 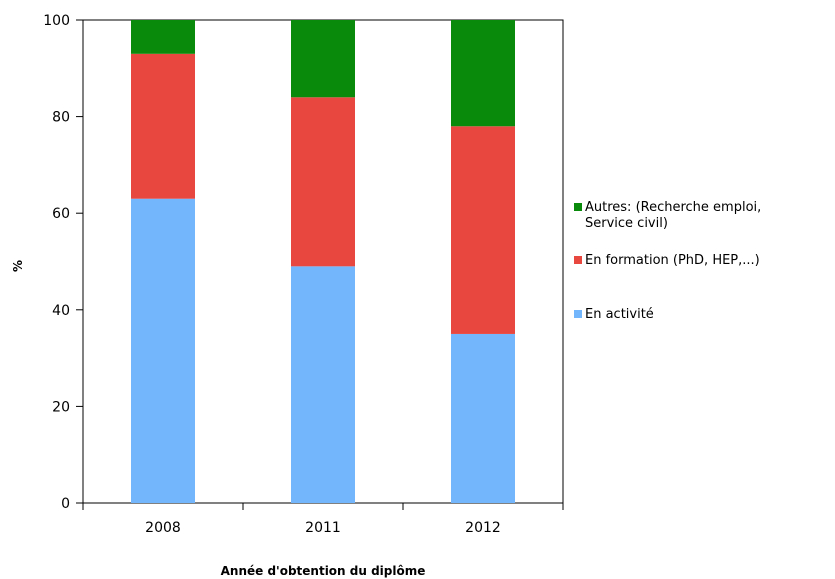 What do you see at coordinates (56, 21) in the screenshot?
I see `y-tick-label-100: 100` at bounding box center [56, 21].